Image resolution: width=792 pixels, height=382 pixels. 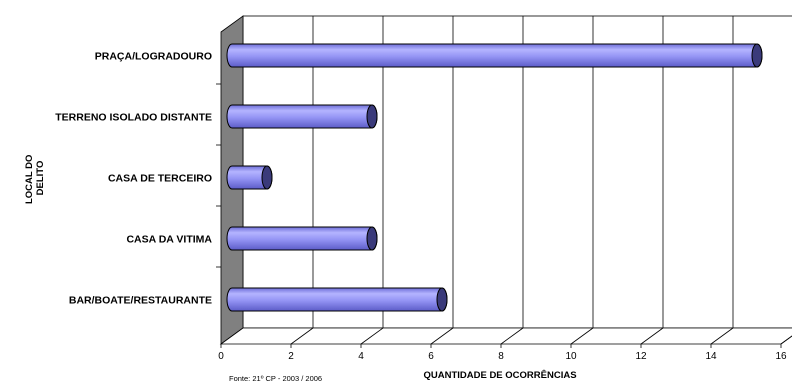 What do you see at coordinates (431, 356) in the screenshot?
I see `x-tick-label: 6` at bounding box center [431, 356].